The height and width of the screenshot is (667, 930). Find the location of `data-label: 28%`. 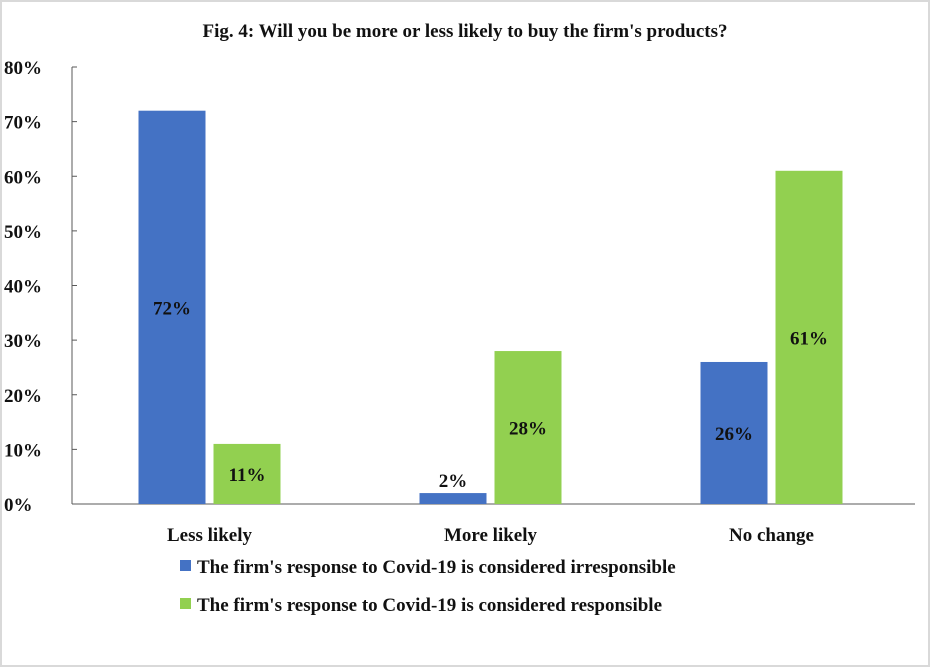

data-label: 28% is located at coordinates (528, 429).